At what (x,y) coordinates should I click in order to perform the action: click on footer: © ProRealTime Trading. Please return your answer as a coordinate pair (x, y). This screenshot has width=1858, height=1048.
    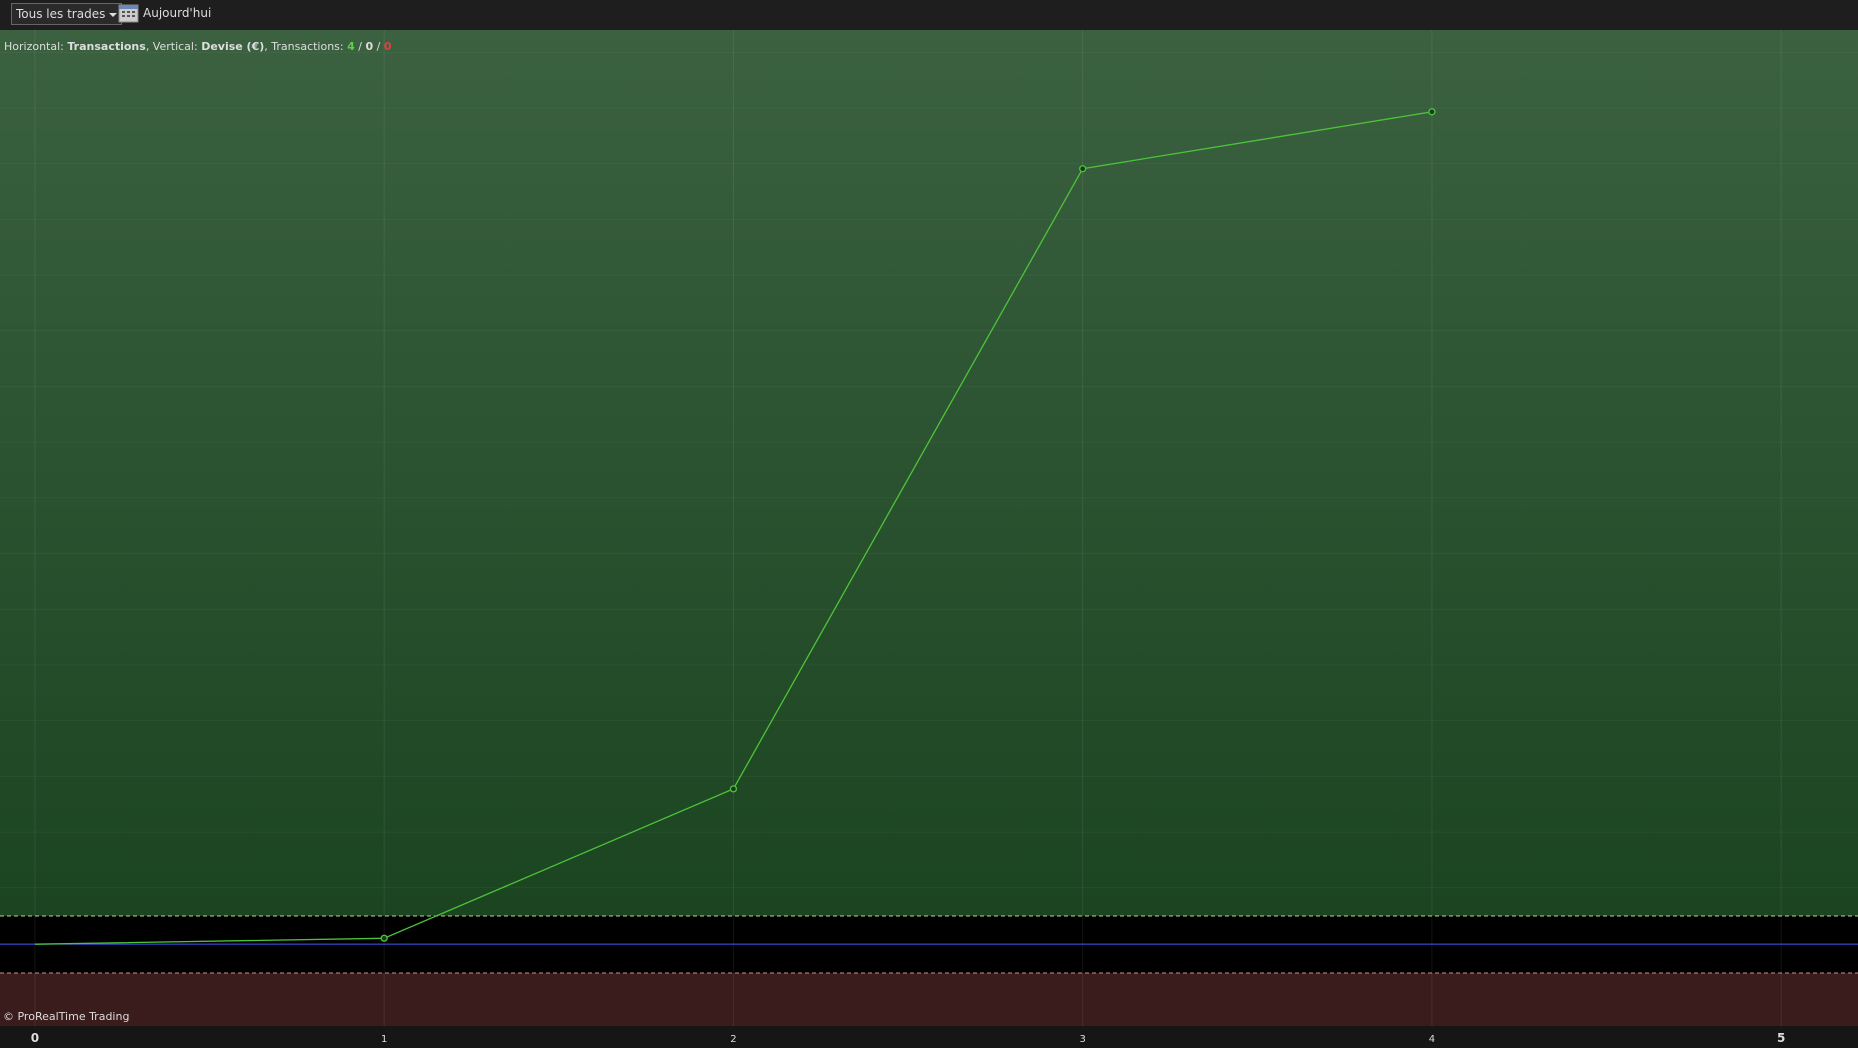
    Looking at the image, I should click on (66, 1016).